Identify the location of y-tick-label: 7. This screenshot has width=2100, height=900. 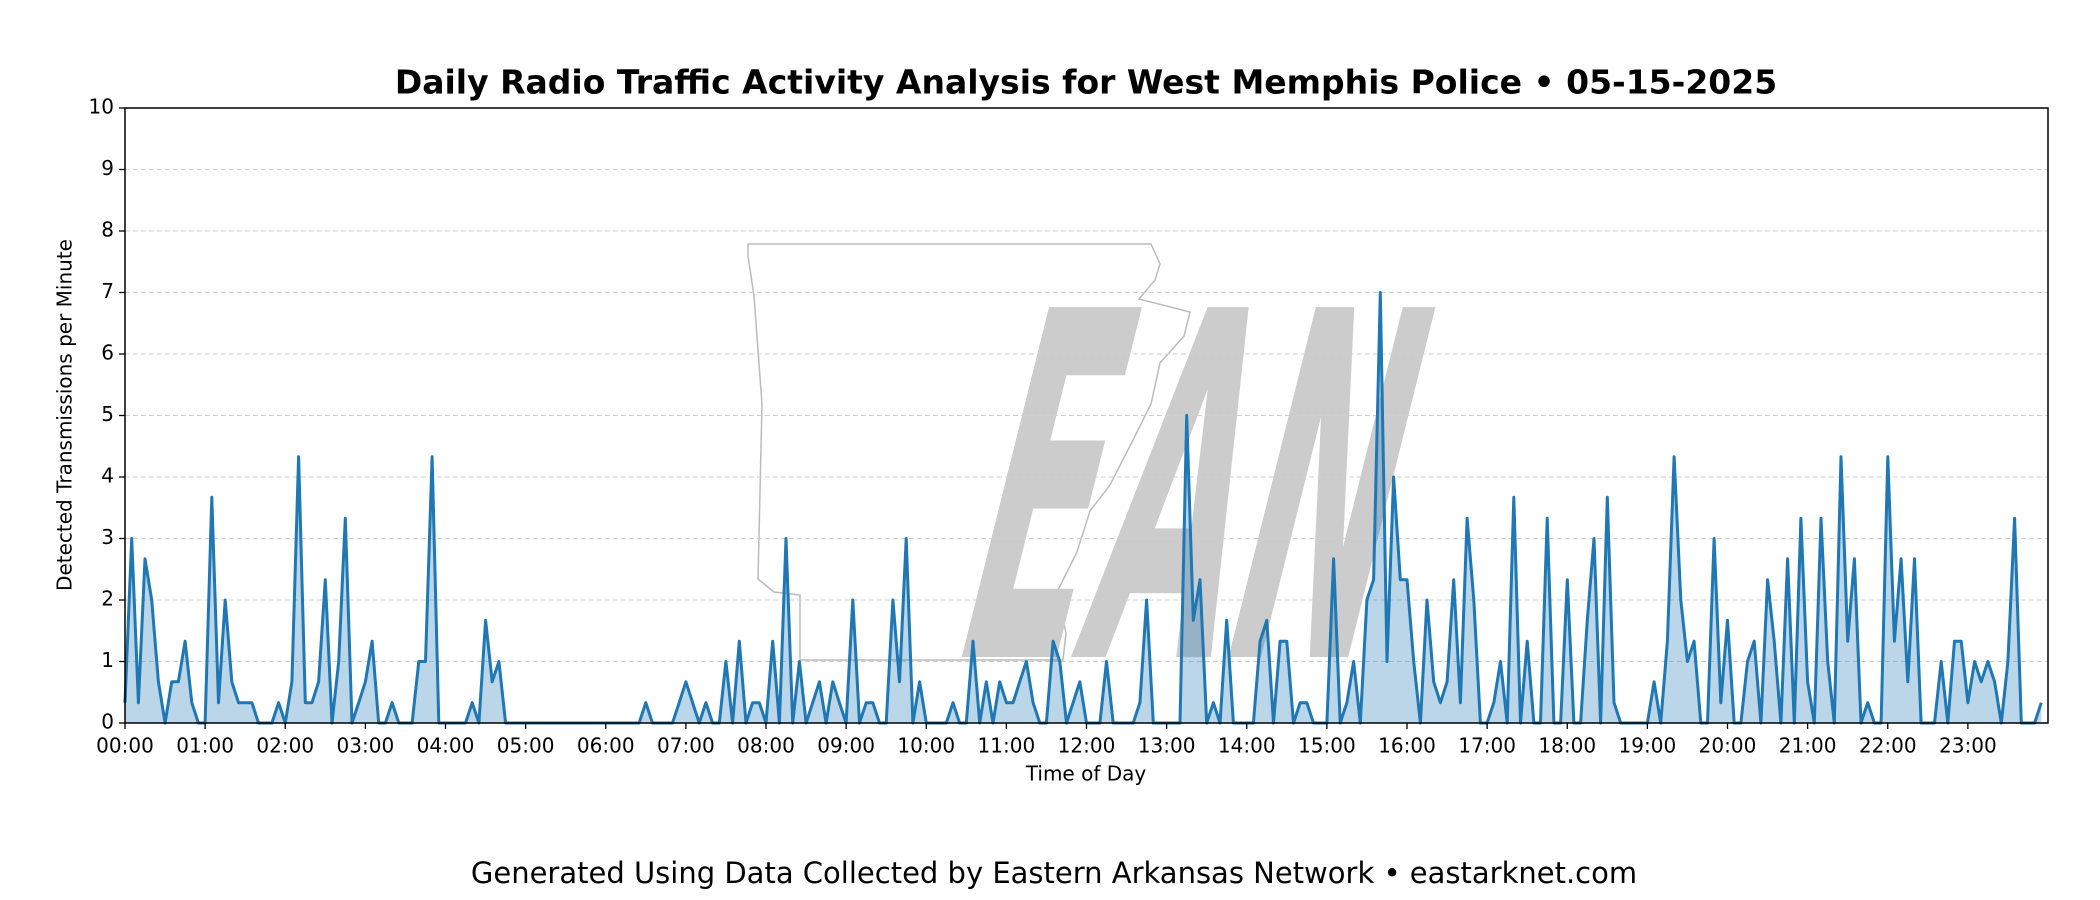
(107, 291).